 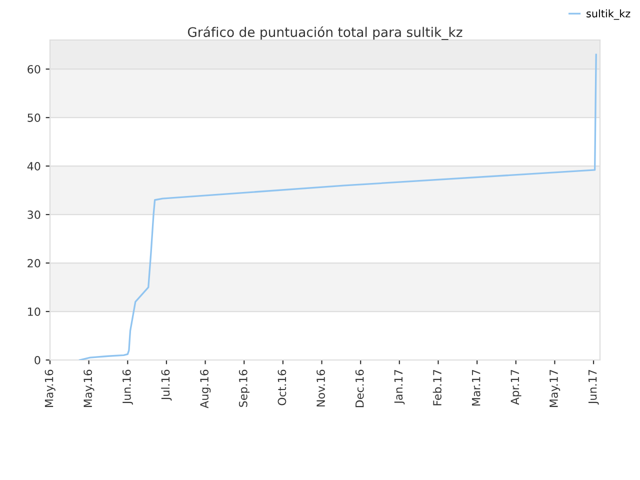 I want to click on chart-title: Gráfico de puntuación total para sultik_kz, so click(x=325, y=33).